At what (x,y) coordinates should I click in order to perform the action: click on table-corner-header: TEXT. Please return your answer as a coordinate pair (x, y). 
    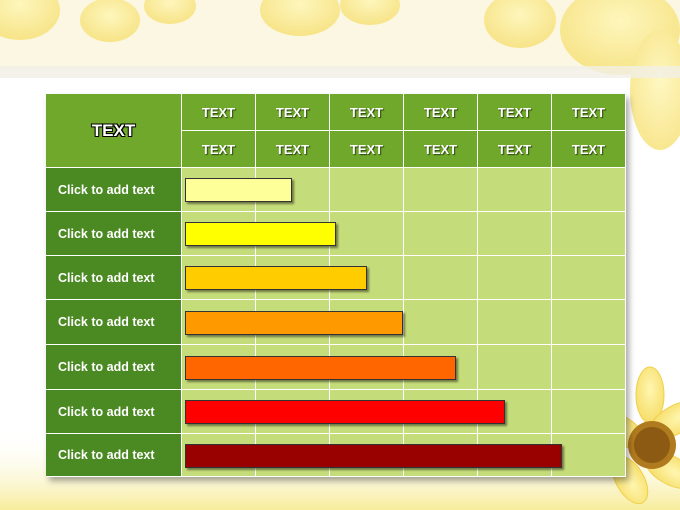
    Looking at the image, I should click on (114, 131).